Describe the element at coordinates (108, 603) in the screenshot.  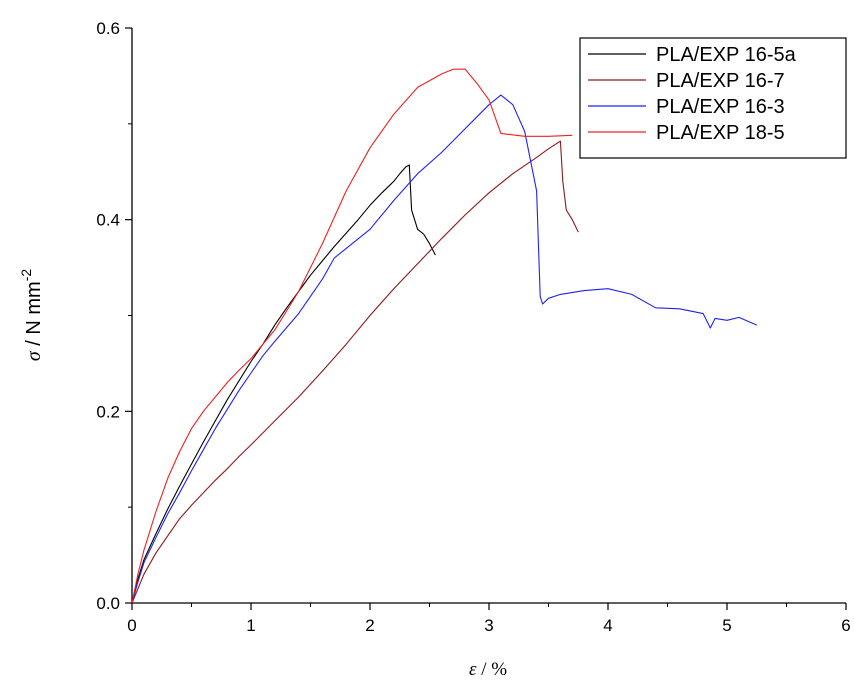
I see `y-tick-label: 0.0` at that location.